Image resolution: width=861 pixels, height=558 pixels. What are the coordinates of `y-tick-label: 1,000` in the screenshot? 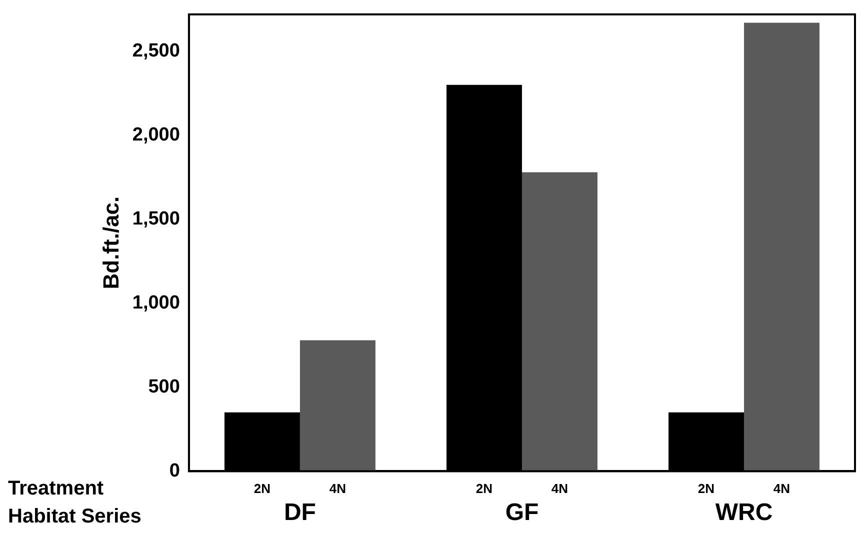 It's located at (156, 303).